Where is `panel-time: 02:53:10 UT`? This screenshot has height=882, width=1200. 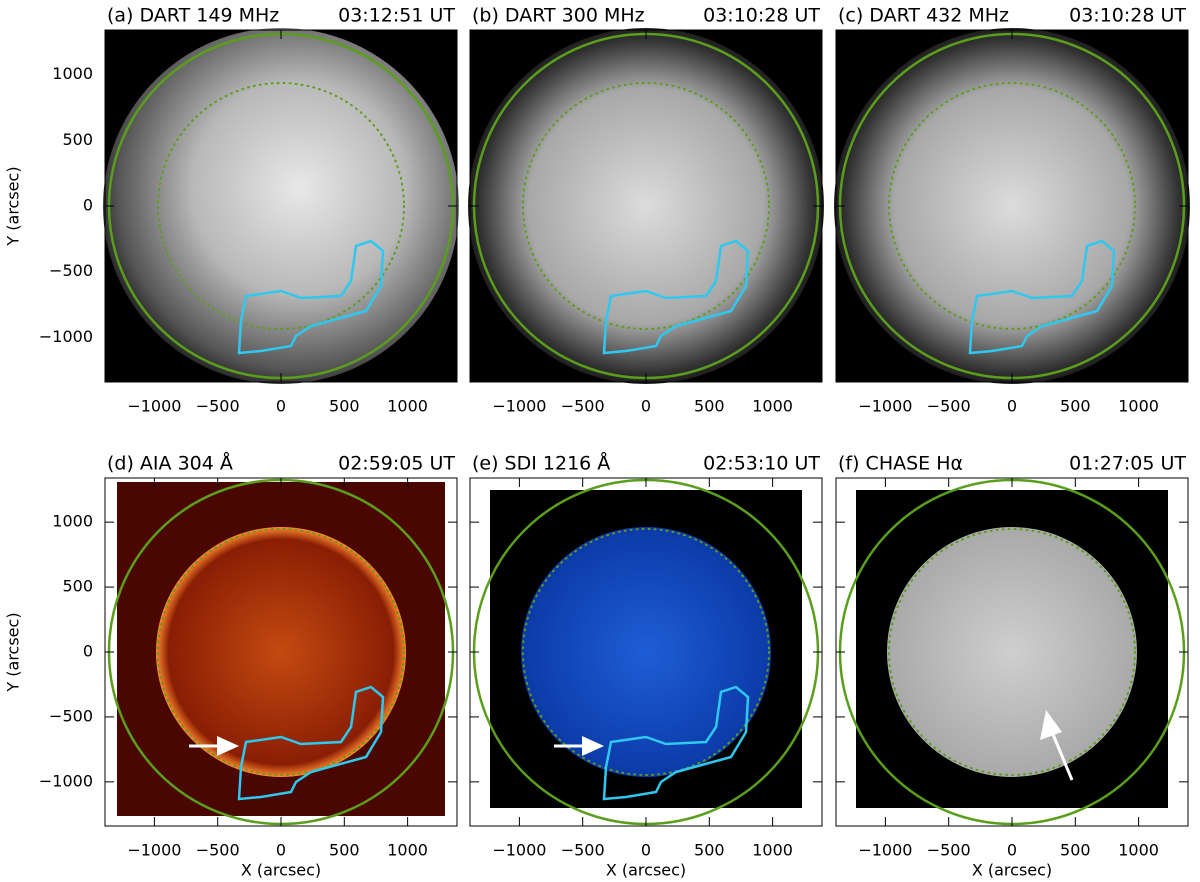 panel-time: 02:53:10 UT is located at coordinates (761, 464).